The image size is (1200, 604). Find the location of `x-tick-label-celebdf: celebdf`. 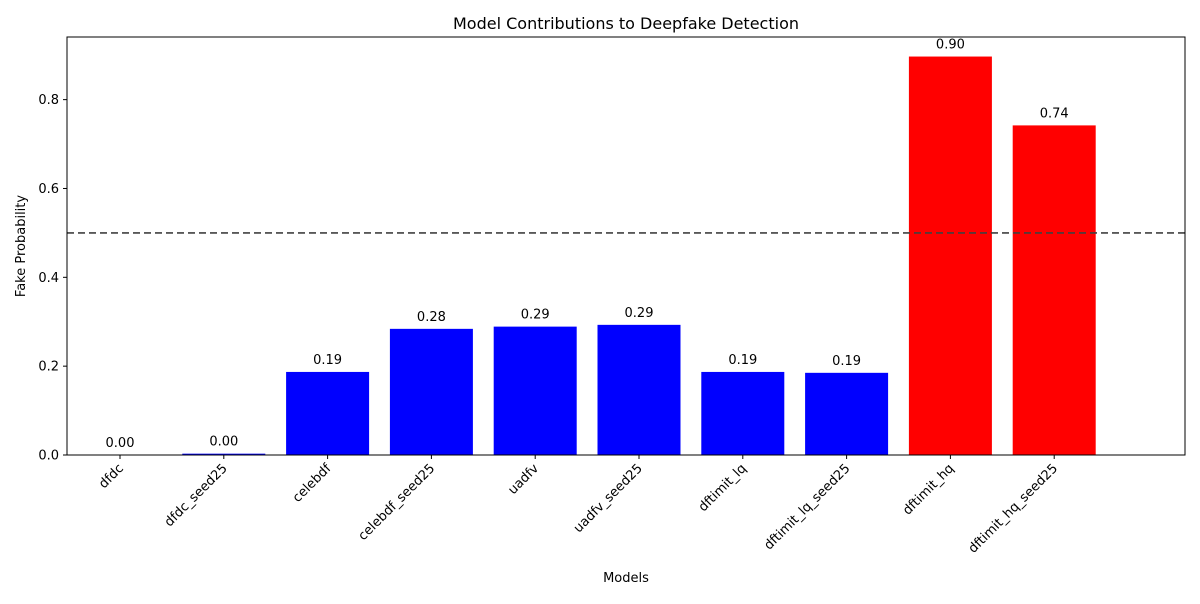

x-tick-label-celebdf: celebdf is located at coordinates (312, 483).